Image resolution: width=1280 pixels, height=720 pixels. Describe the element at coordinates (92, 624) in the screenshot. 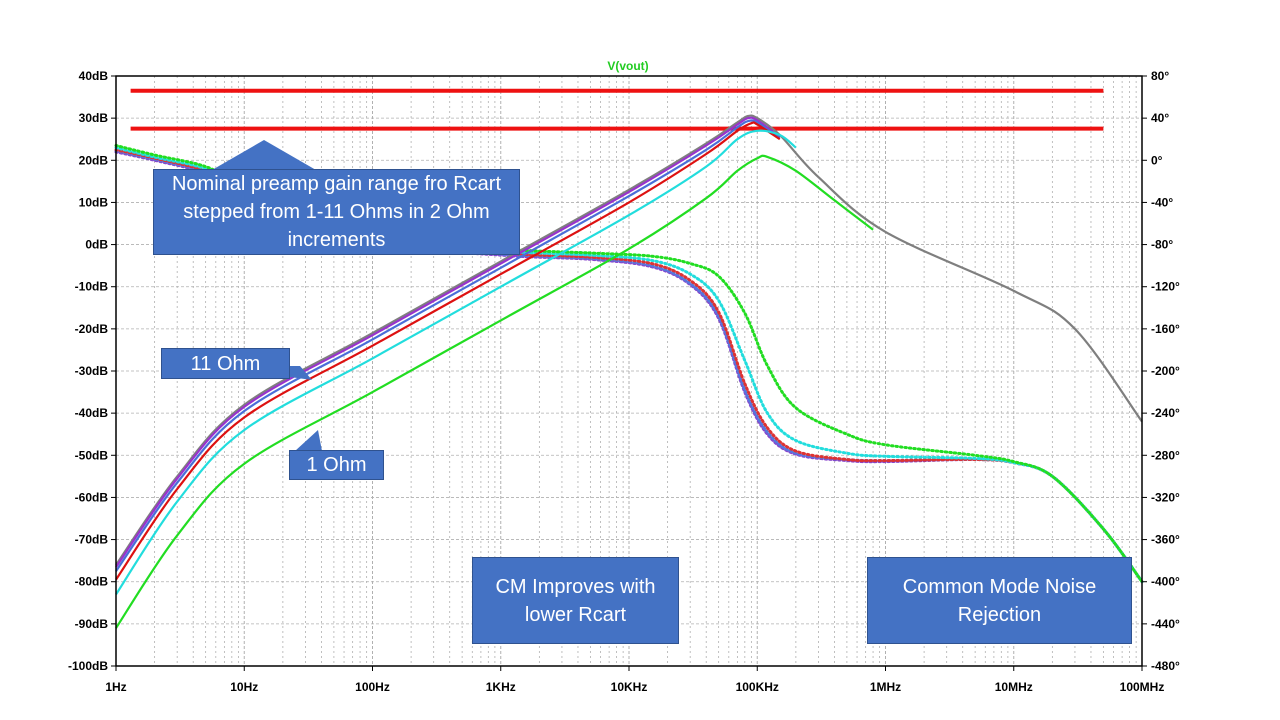

I see `y-tick-label: -90dB` at that location.